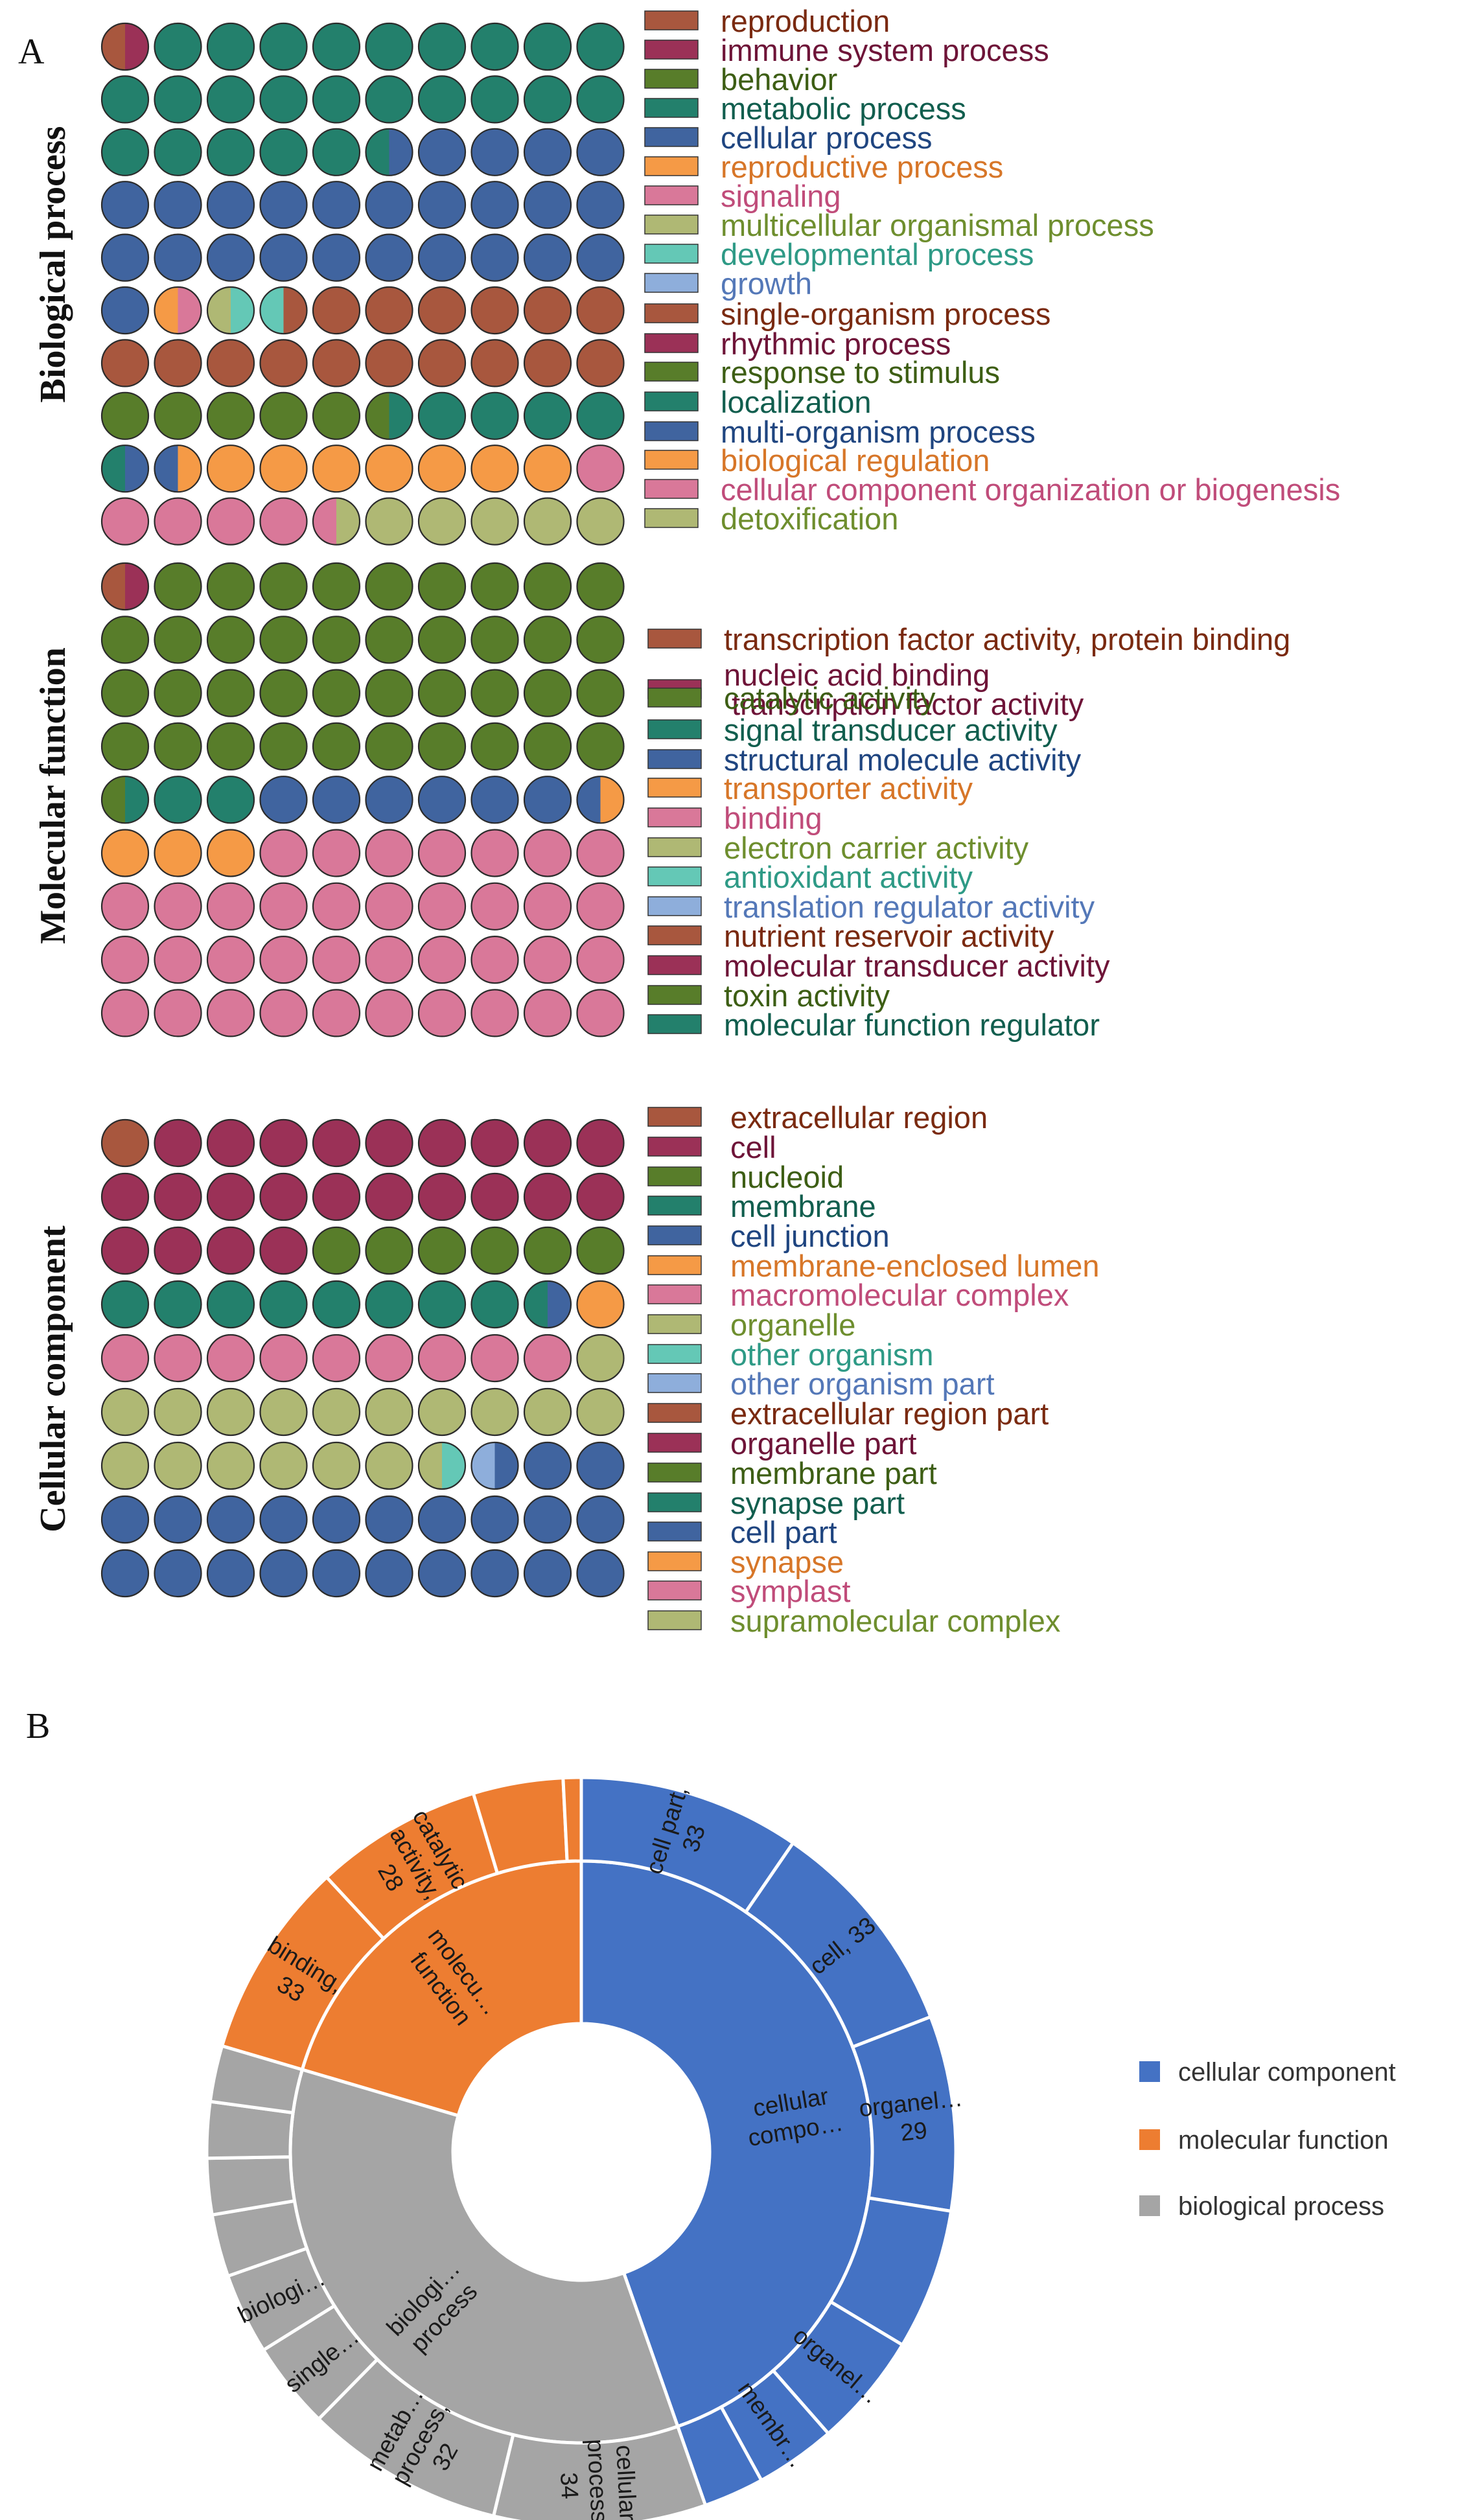  What do you see at coordinates (790, 1591) in the screenshot?
I see `legend-label: symplast` at bounding box center [790, 1591].